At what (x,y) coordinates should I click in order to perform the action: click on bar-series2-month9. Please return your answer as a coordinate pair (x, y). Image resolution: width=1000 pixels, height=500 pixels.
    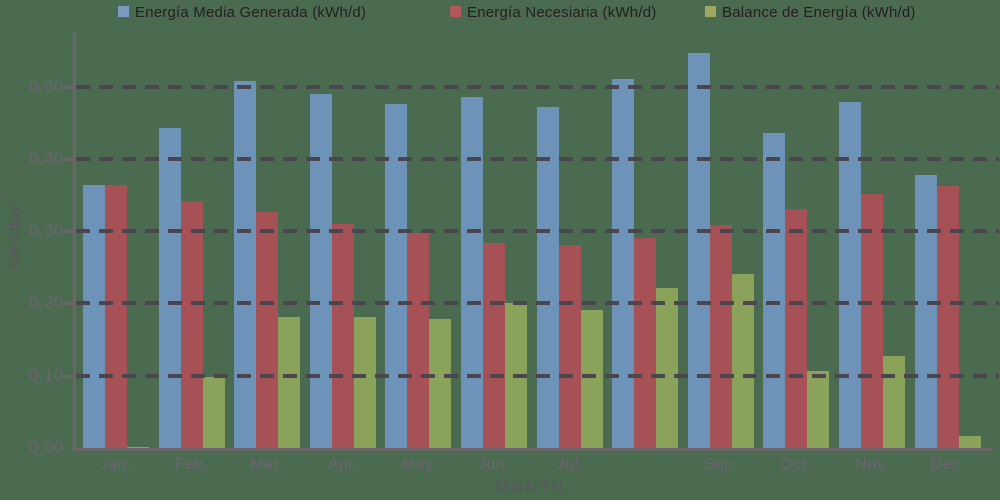
    Looking at the image, I should click on (721, 336).